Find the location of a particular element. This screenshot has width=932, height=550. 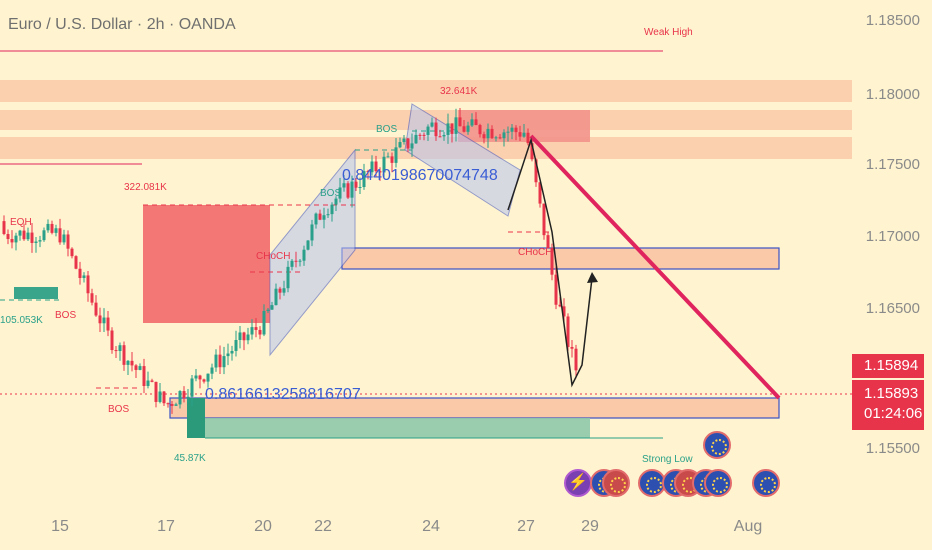

chart-title: Euro / U.S. Dollar · 2h · OANDA is located at coordinates (122, 24).